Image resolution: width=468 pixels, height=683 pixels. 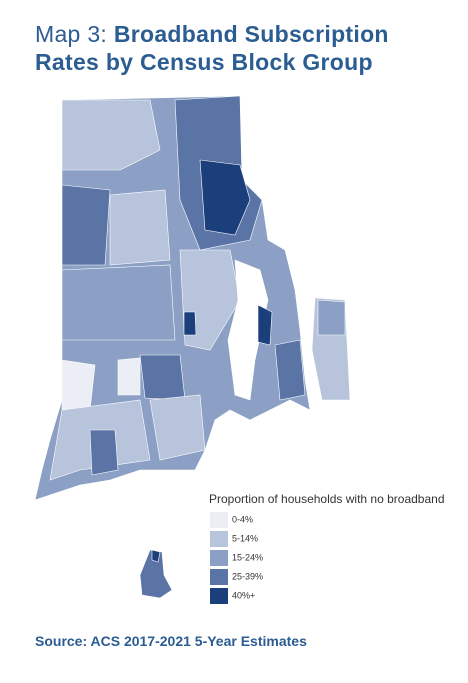 I want to click on legend-label: 40%+, so click(x=243, y=595).